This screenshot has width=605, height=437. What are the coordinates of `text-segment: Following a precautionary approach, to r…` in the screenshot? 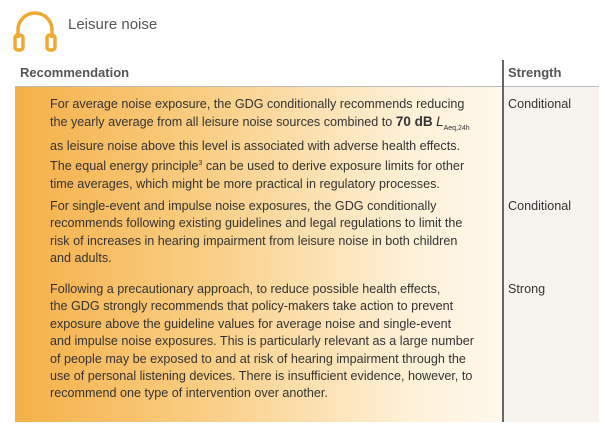 It's located at (245, 289).